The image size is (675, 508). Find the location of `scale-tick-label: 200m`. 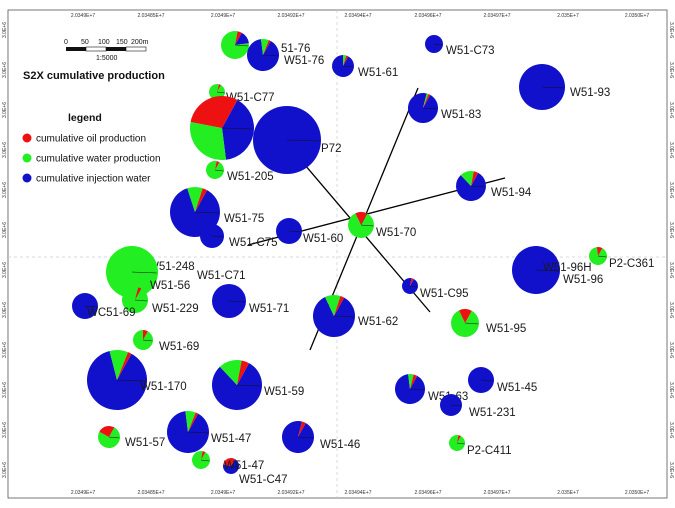

scale-tick-label: 200m is located at coordinates (140, 42).